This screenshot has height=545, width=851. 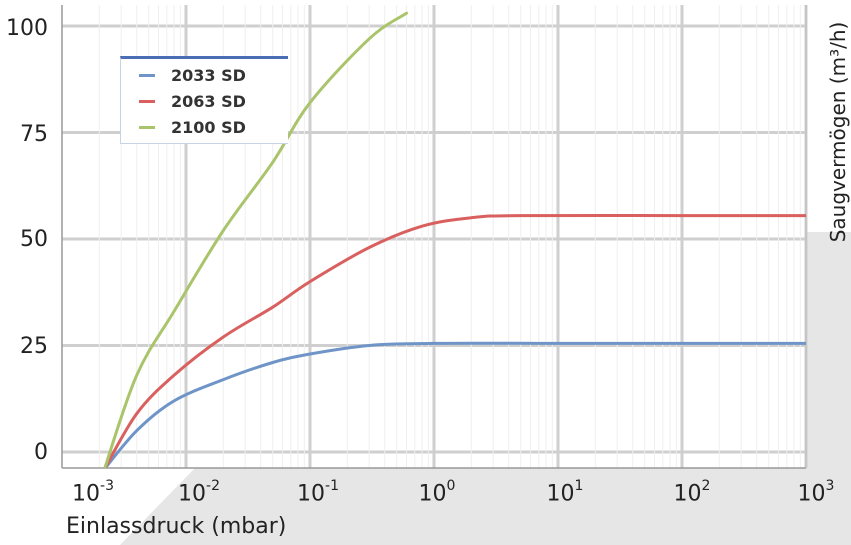 I want to click on legend-item: 2100 SD, so click(x=192, y=127).